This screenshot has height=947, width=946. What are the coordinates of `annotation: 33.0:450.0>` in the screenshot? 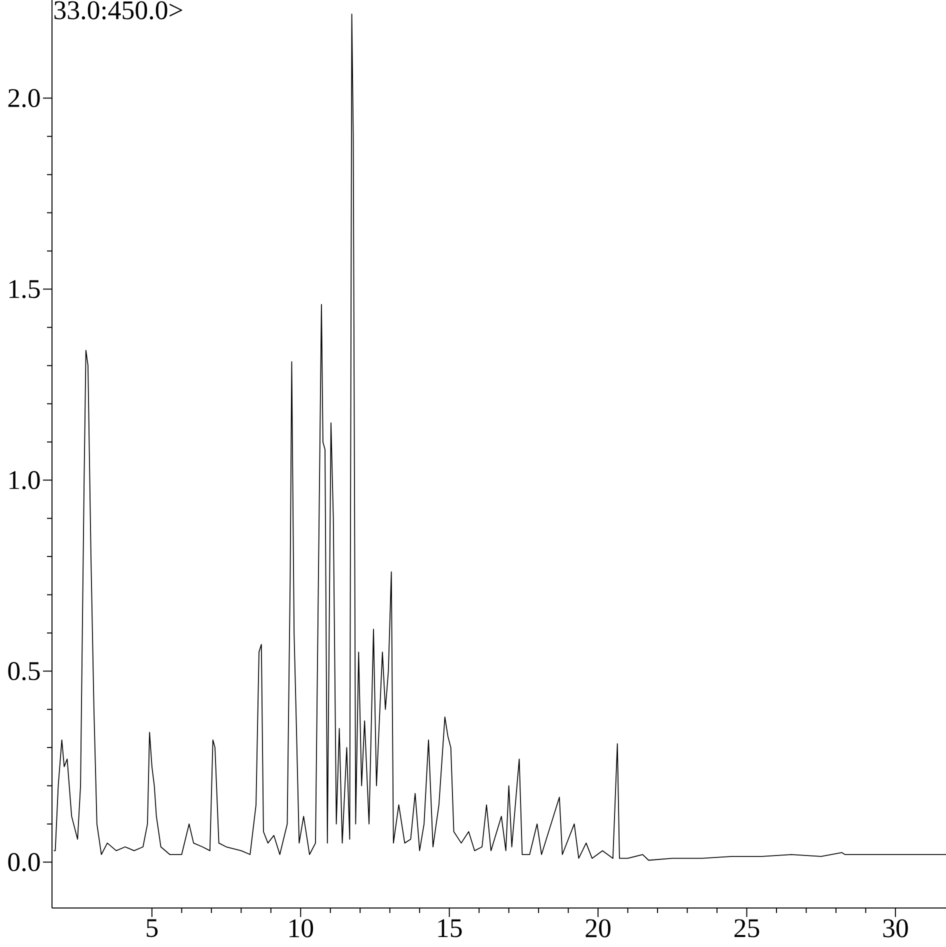 It's located at (118, 10).